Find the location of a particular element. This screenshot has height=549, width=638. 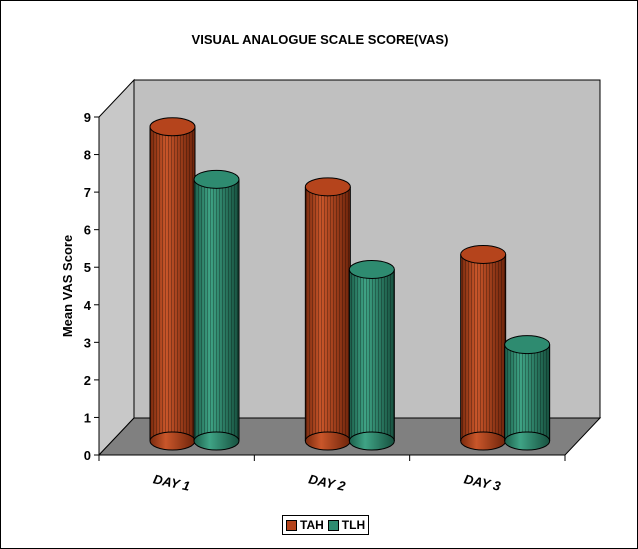

y-tick-label: 6 is located at coordinates (87, 230).